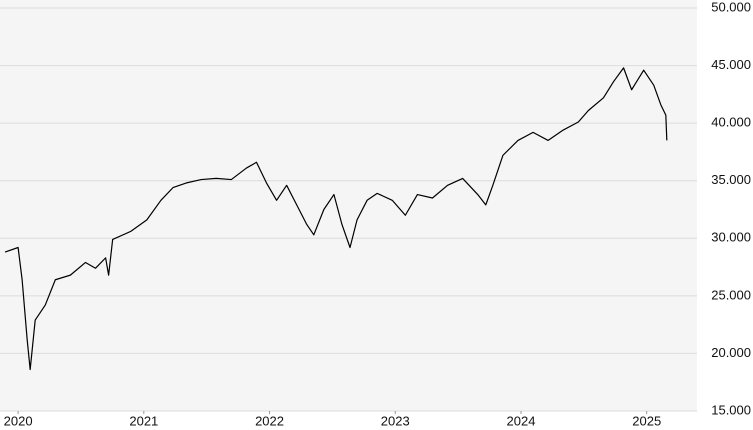 This screenshot has width=753, height=430. What do you see at coordinates (521, 420) in the screenshot?
I see `x-tick-label: 2024` at bounding box center [521, 420].